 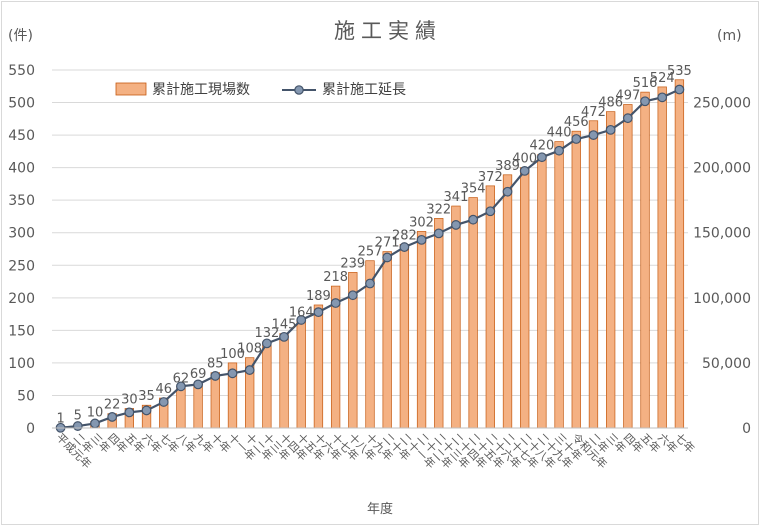 I want to click on bar-value-label: 62, so click(x=181, y=379).